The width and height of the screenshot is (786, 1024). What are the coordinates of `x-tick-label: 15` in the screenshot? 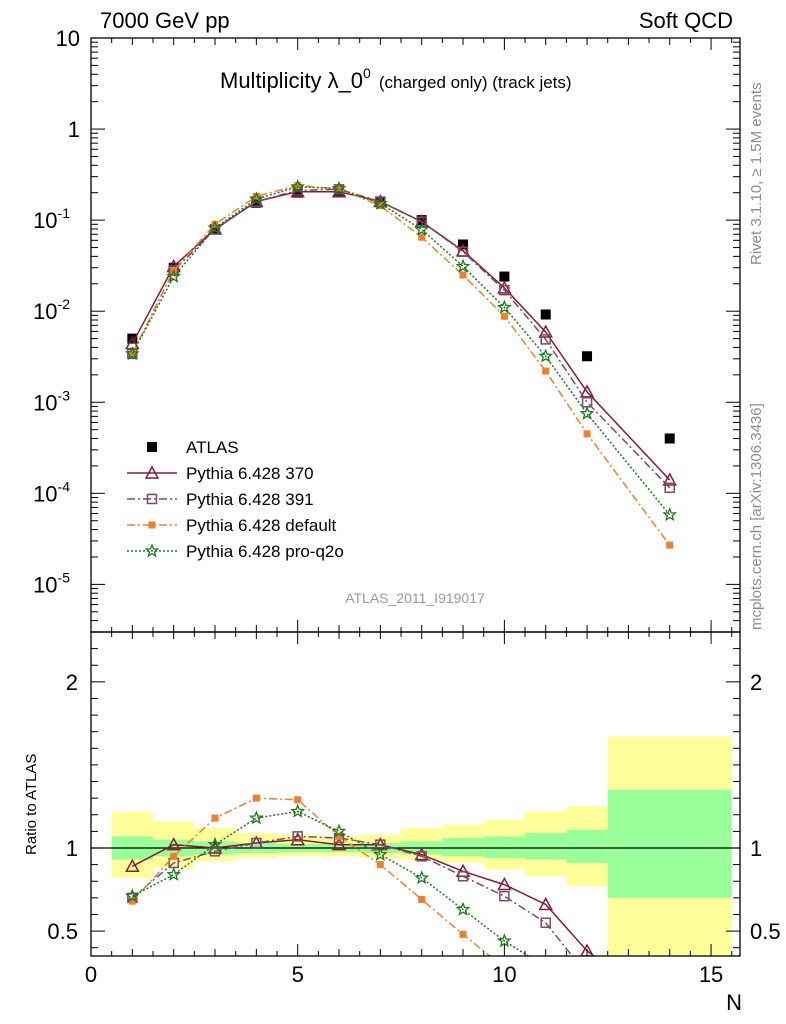 It's located at (711, 974).